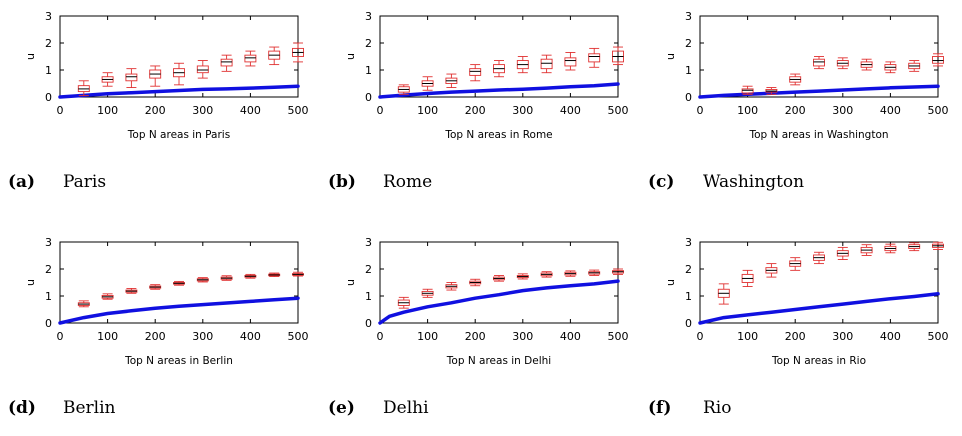 Image resolution: width=962 pixels, height=436 pixels. What do you see at coordinates (661, 182) in the screenshot?
I see `caption-label: (c)` at bounding box center [661, 182].